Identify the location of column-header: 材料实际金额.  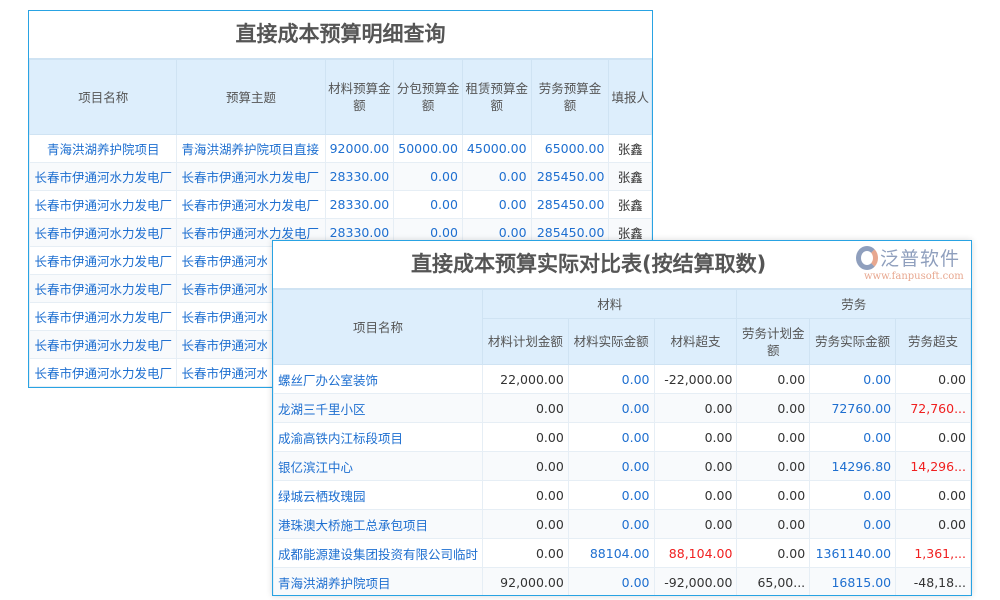
(611, 341).